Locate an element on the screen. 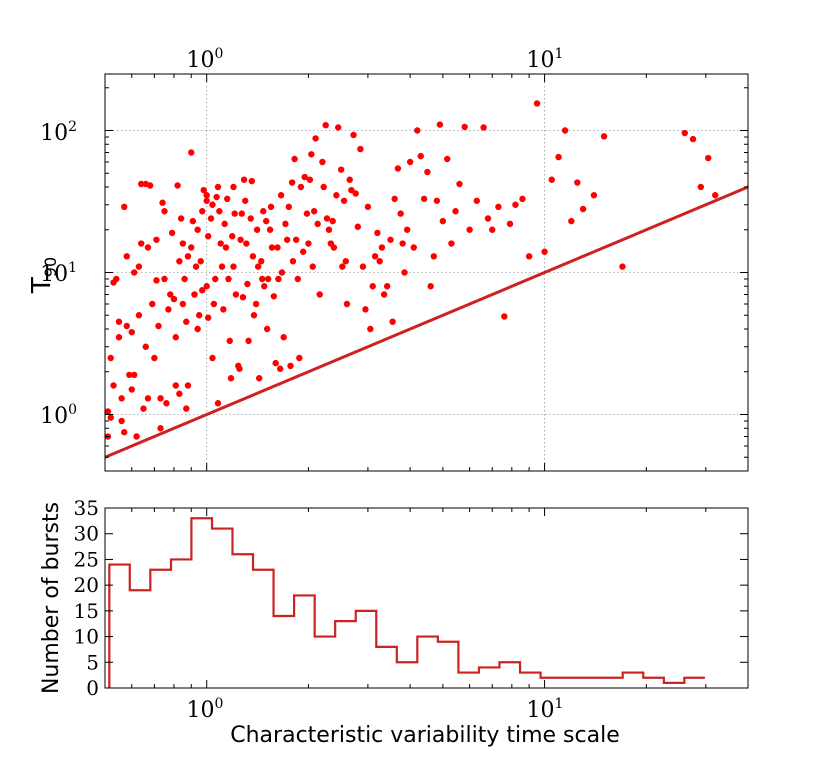 This screenshot has width=831, height=765. hist-ytick-label-1: 5 is located at coordinates (92, 662).